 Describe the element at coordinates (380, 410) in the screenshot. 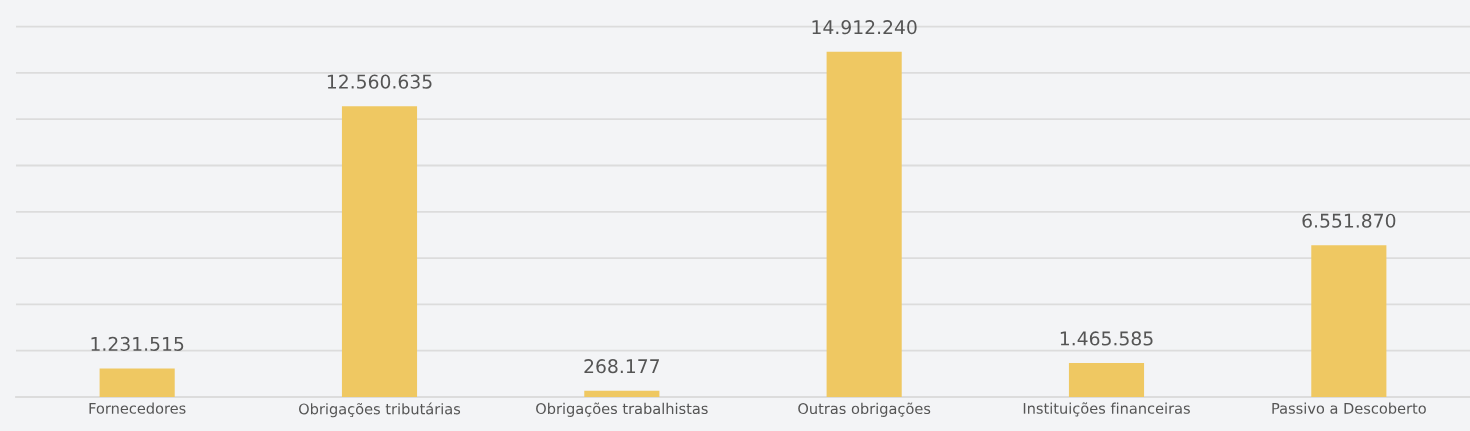

I see `x-tick-label: Obrigações tributárias` at that location.